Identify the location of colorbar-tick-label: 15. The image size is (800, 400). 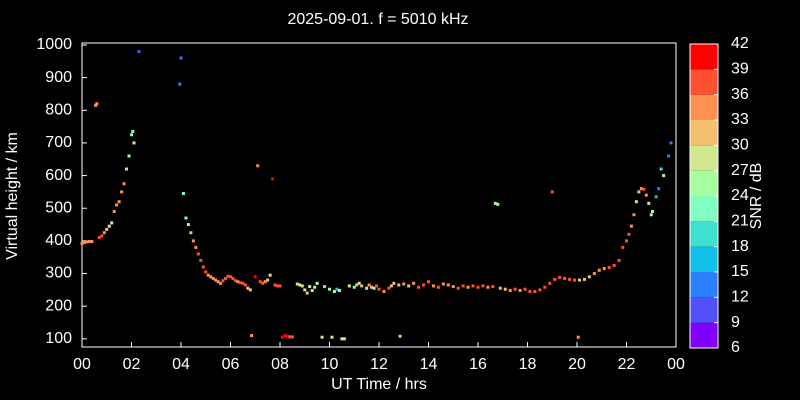
(740, 271).